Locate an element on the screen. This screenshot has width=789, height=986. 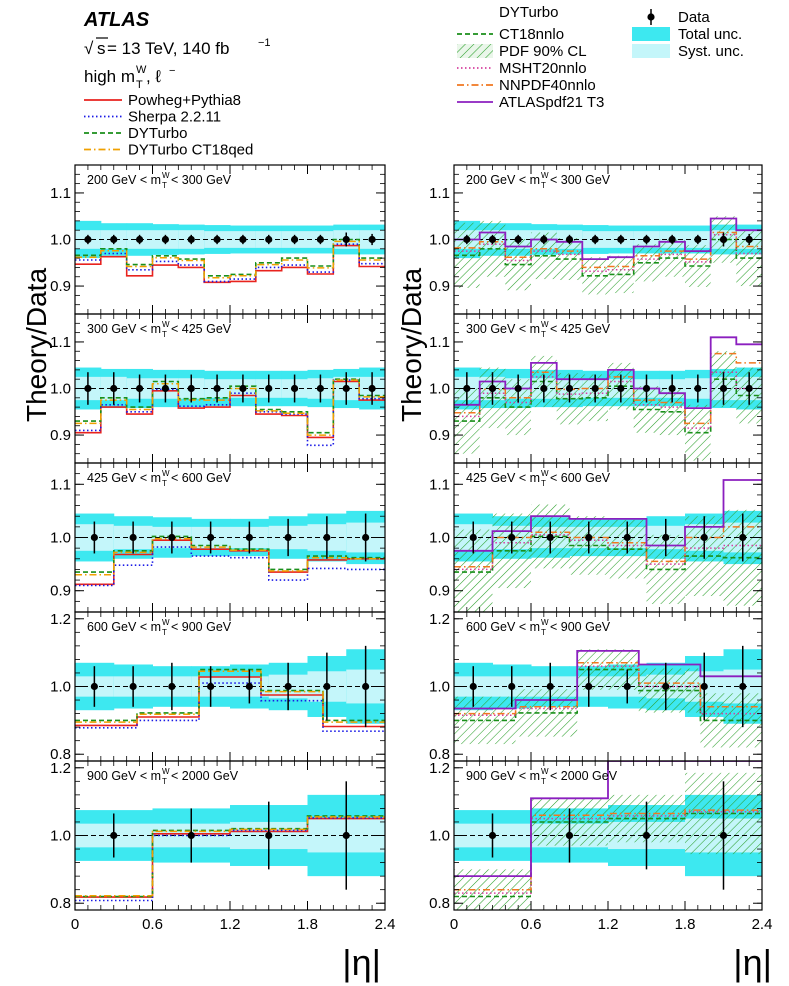
panel-left-2: 0.9 1.0 1.1 300 GeV < m WT < 425 GeV is located at coordinates (218, 388).